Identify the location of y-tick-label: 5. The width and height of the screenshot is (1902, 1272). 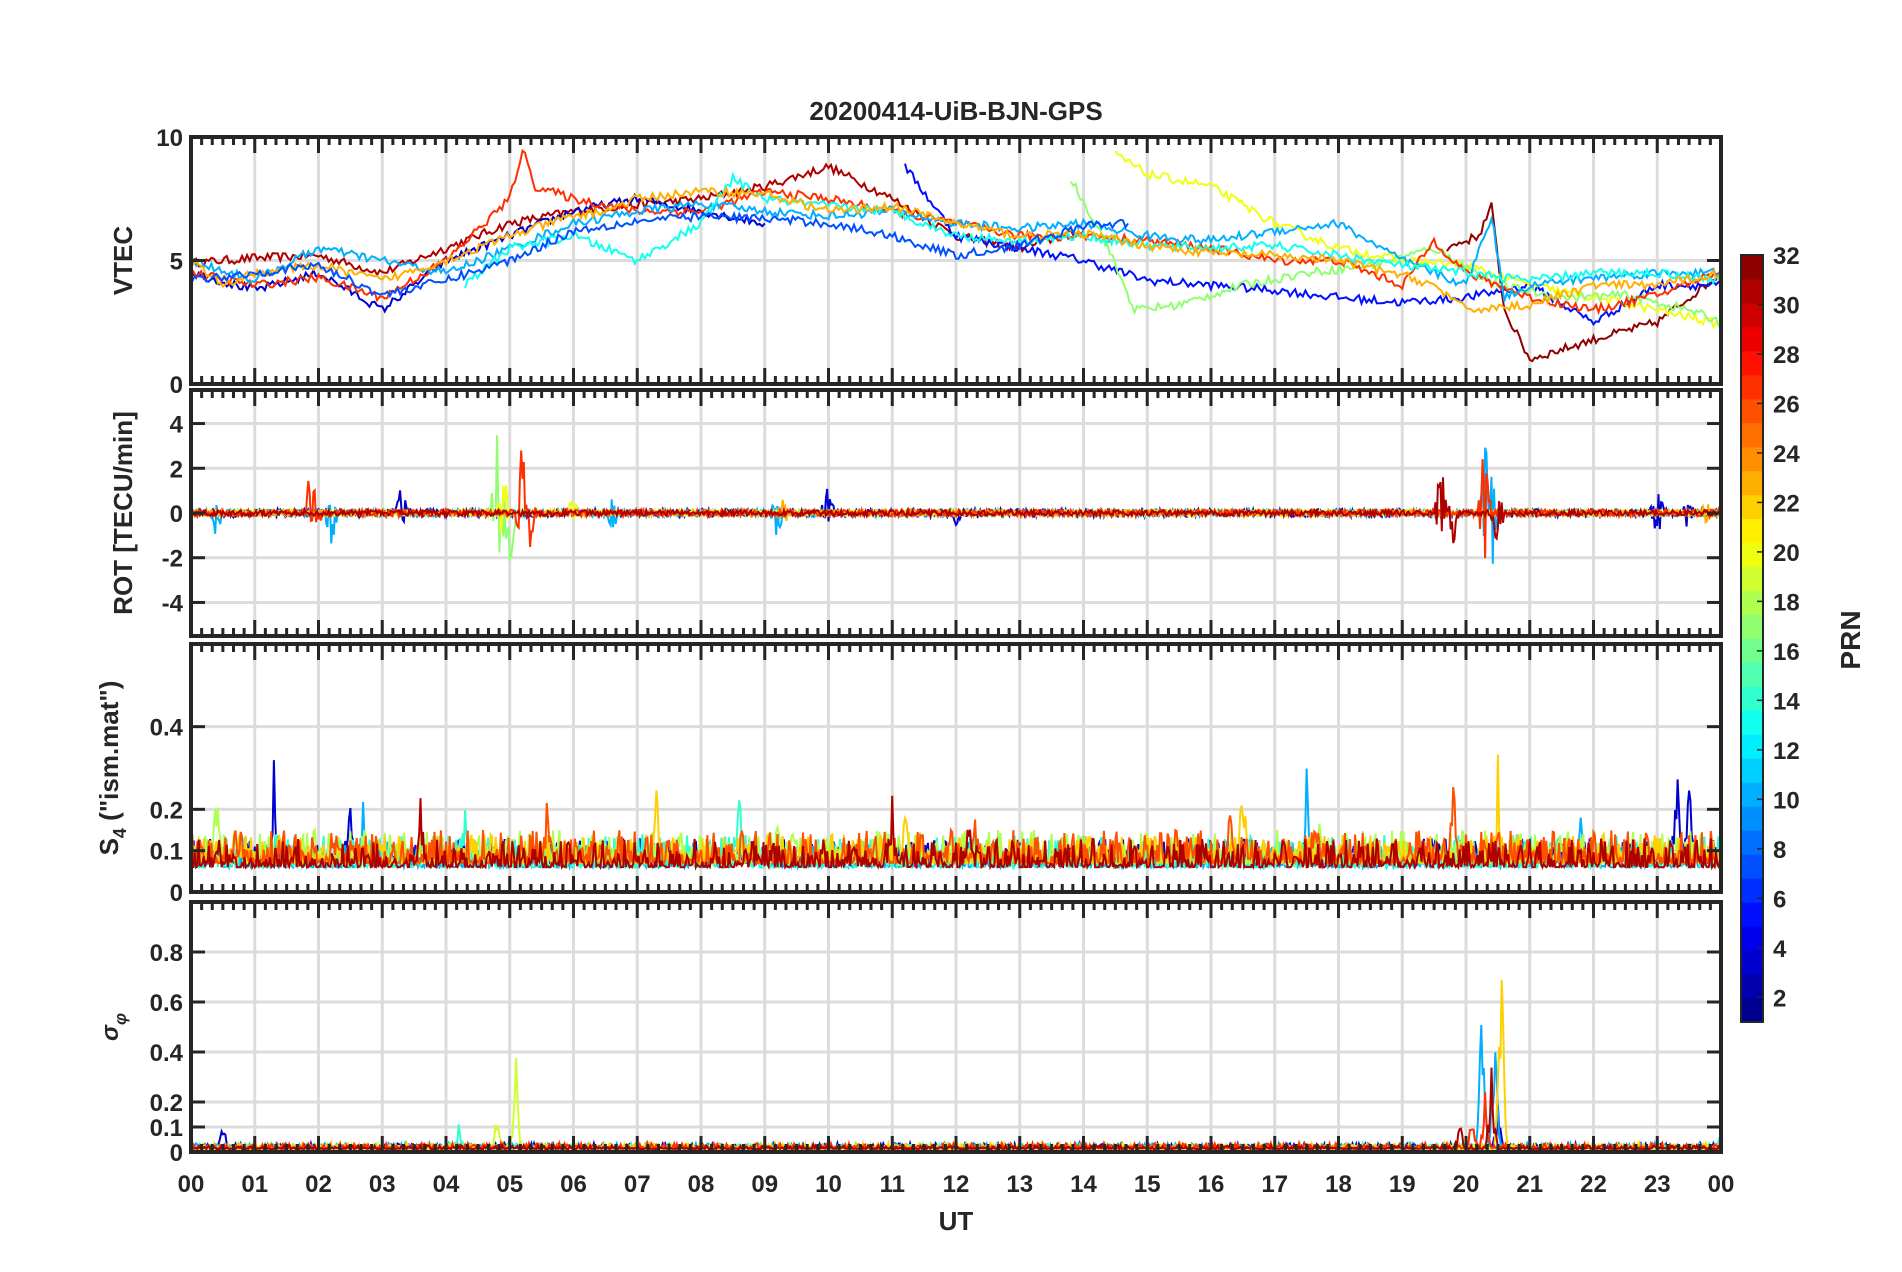
(176, 262).